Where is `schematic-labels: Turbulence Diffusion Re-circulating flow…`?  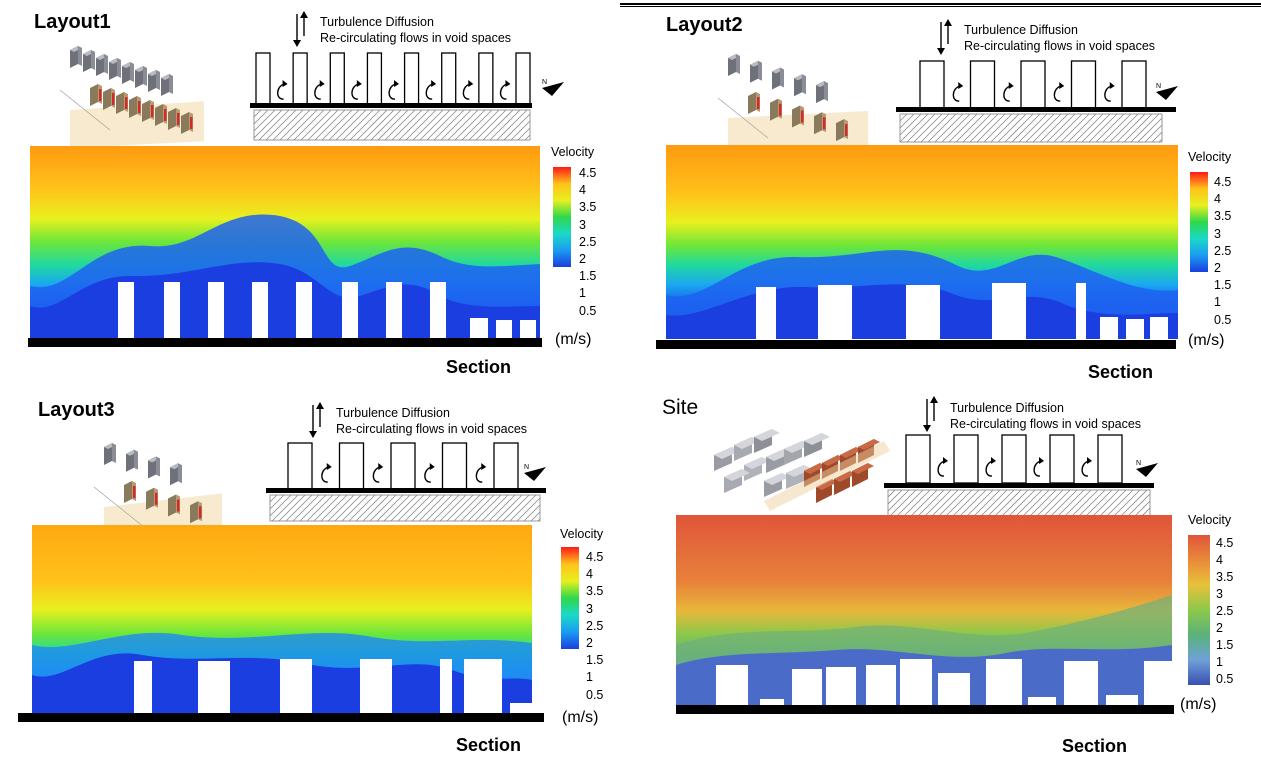 schematic-labels: Turbulence Diffusion Re-circulating flow… is located at coordinates (1059, 38).